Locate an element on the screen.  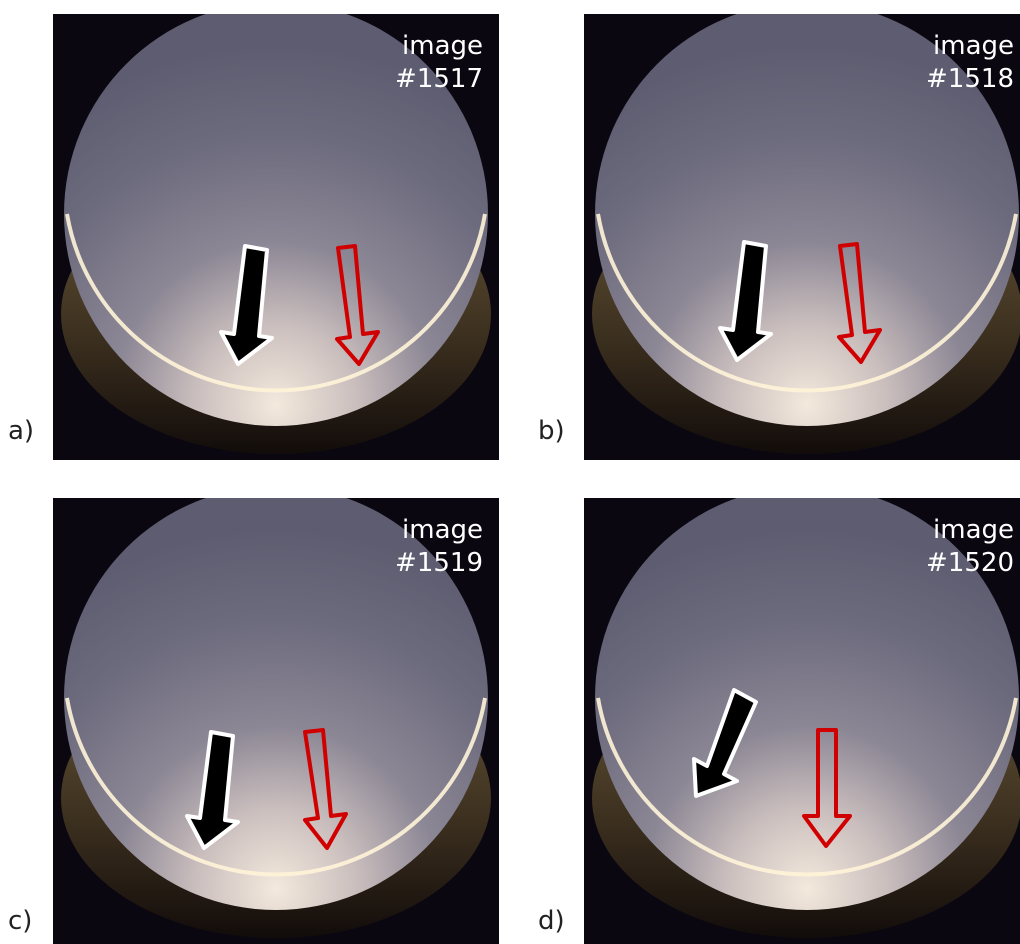
caption-line-2: #1519 is located at coordinates (439, 563).